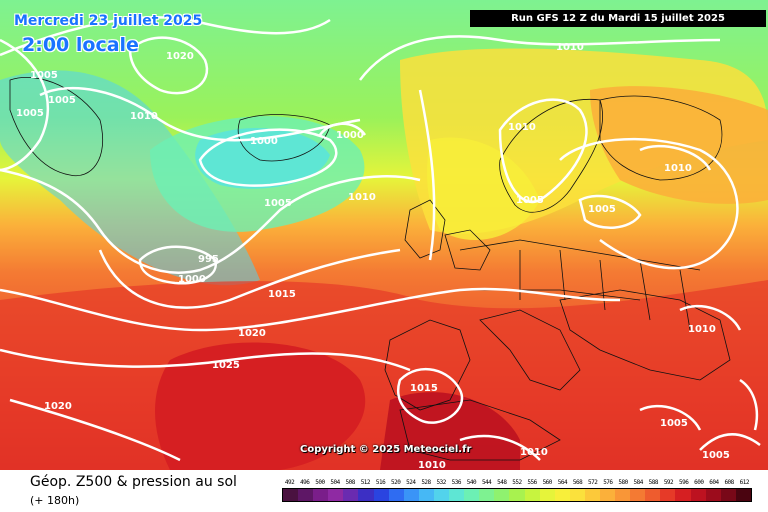  I want to click on scale-tick-label: 524, so click(411, 482).